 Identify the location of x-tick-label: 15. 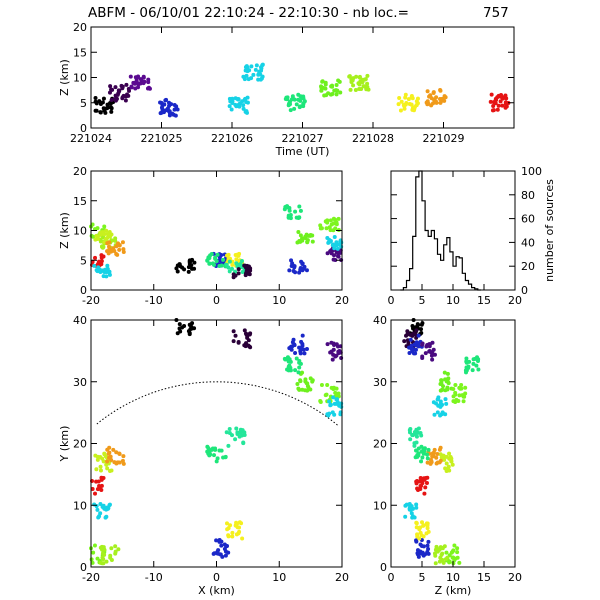
(484, 300).